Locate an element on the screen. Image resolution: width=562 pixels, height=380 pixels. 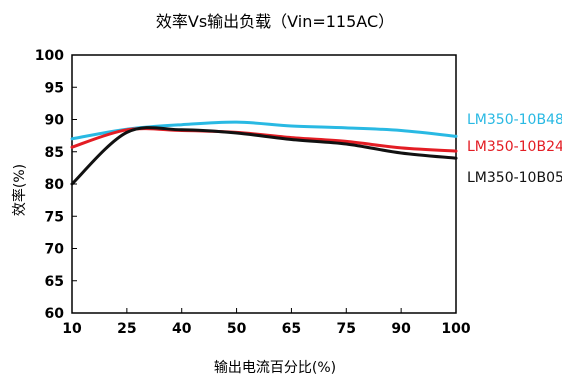
x-tick-label: 50 is located at coordinates (237, 329).